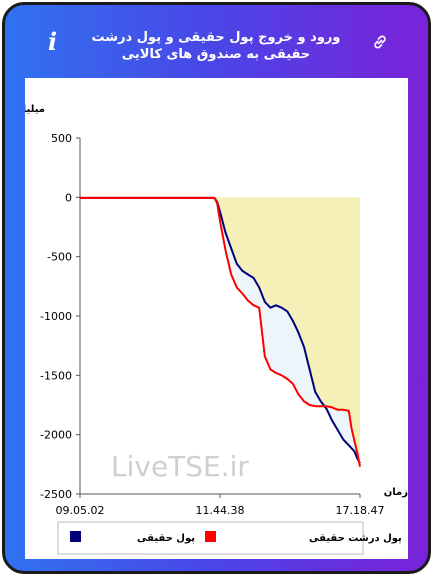 The width and height of the screenshot is (433, 574). Describe the element at coordinates (35, 109) in the screenshot. I see `y-axis-label: میلیارد تومان` at that location.